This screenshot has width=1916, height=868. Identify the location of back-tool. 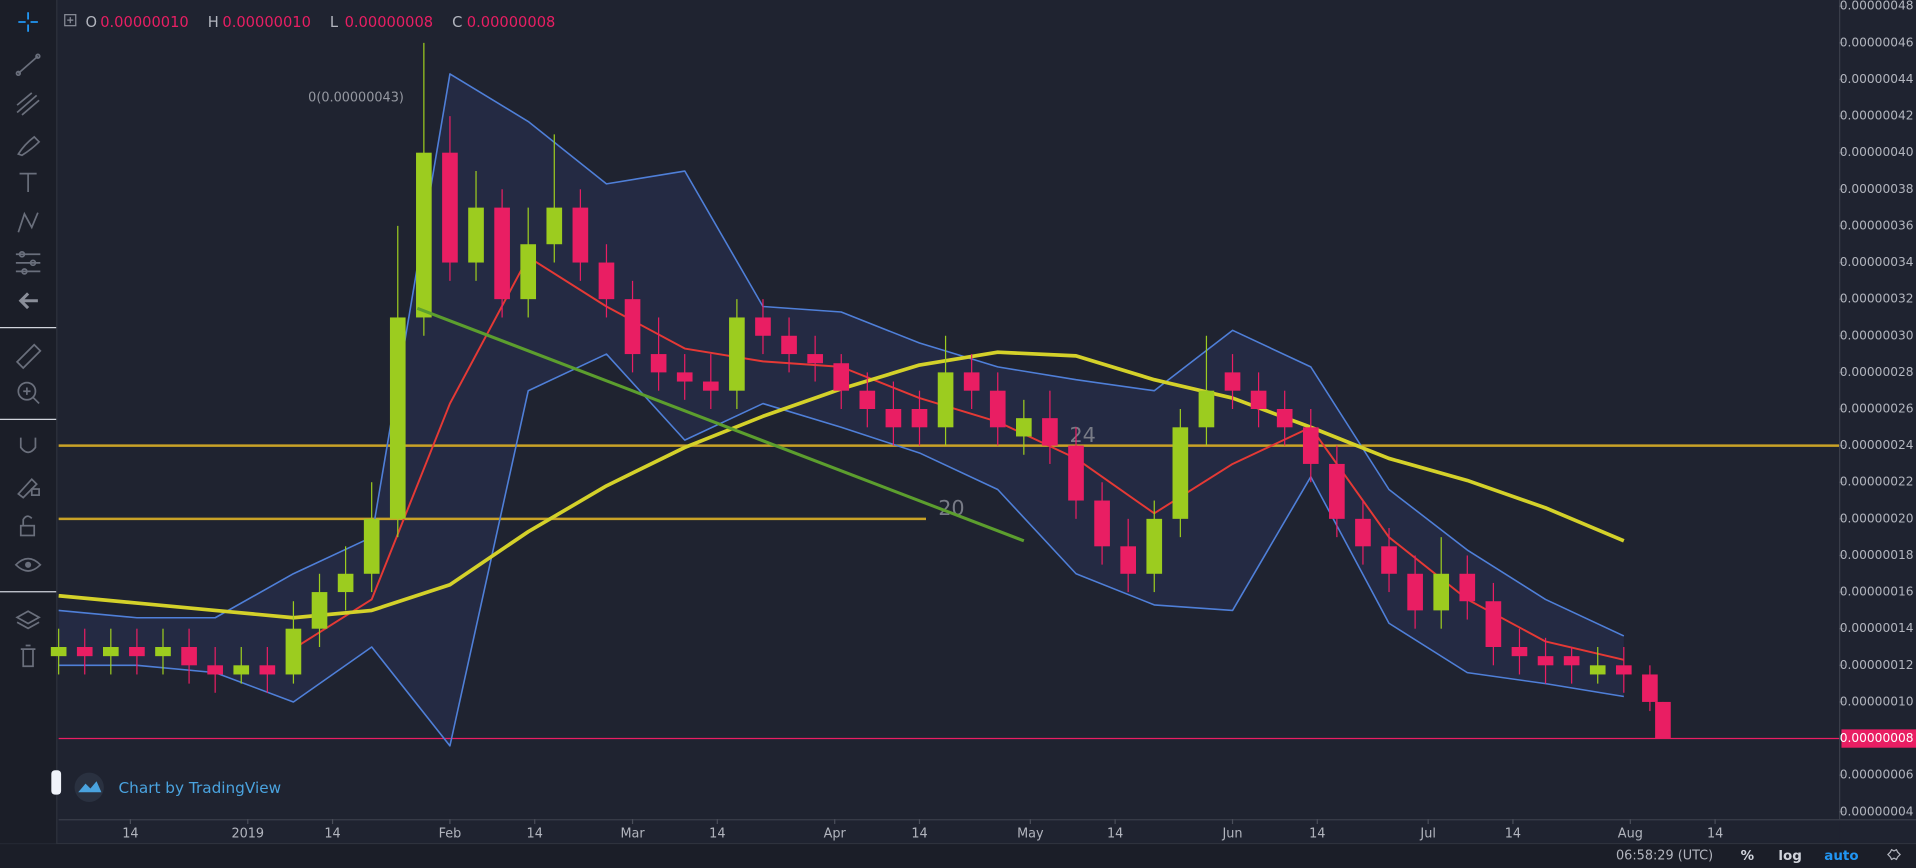
(28, 301).